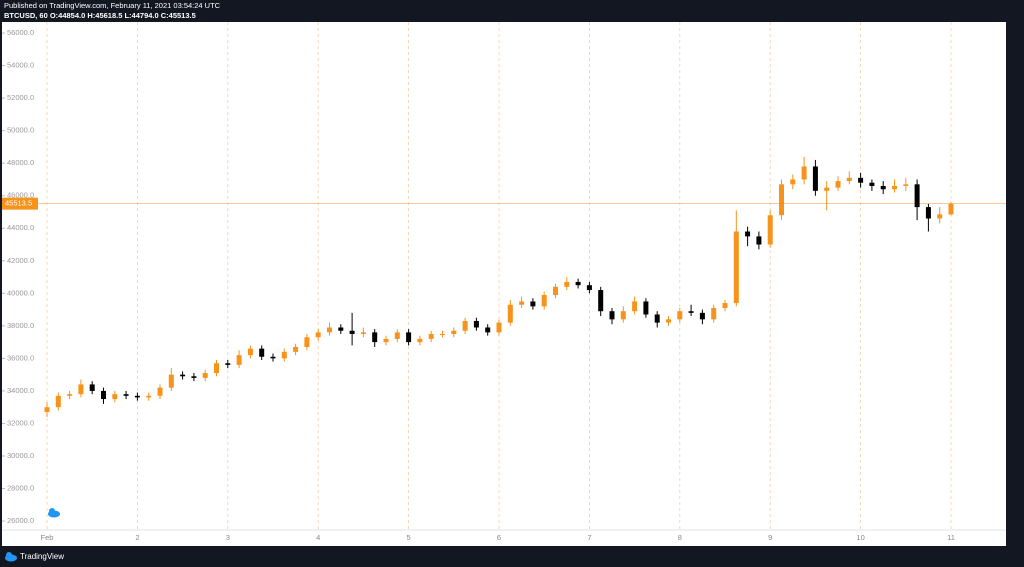 The width and height of the screenshot is (1024, 567). What do you see at coordinates (20, 162) in the screenshot?
I see `y-tick-label: 48000.0` at bounding box center [20, 162].